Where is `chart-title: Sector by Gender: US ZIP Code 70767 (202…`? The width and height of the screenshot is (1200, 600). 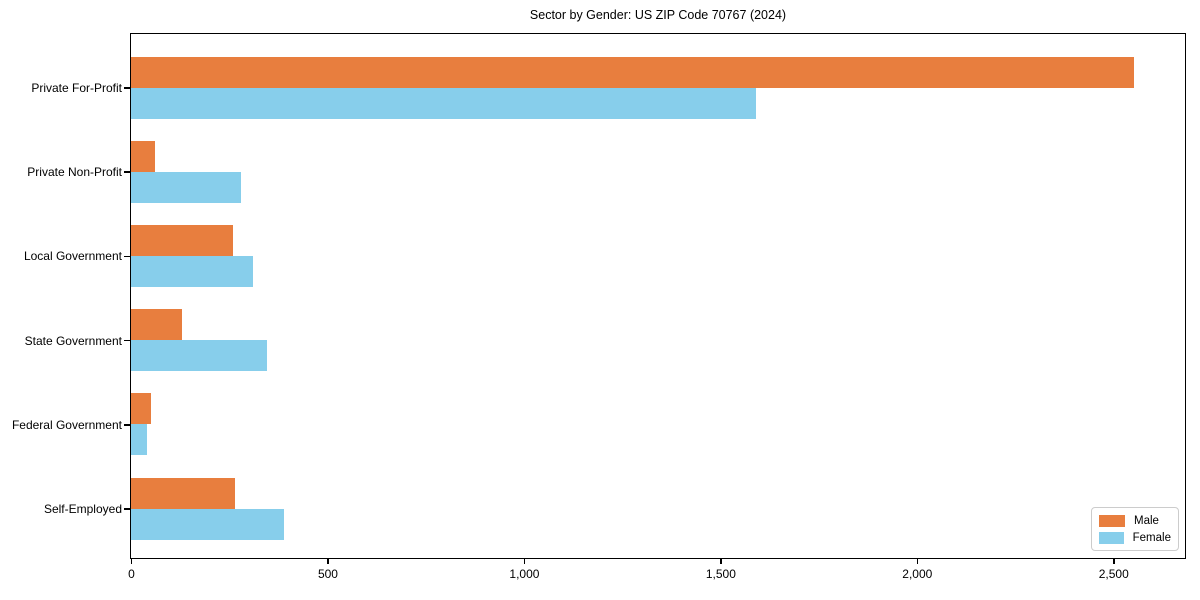
chart-title: Sector by Gender: US ZIP Code 70767 (202… is located at coordinates (658, 15).